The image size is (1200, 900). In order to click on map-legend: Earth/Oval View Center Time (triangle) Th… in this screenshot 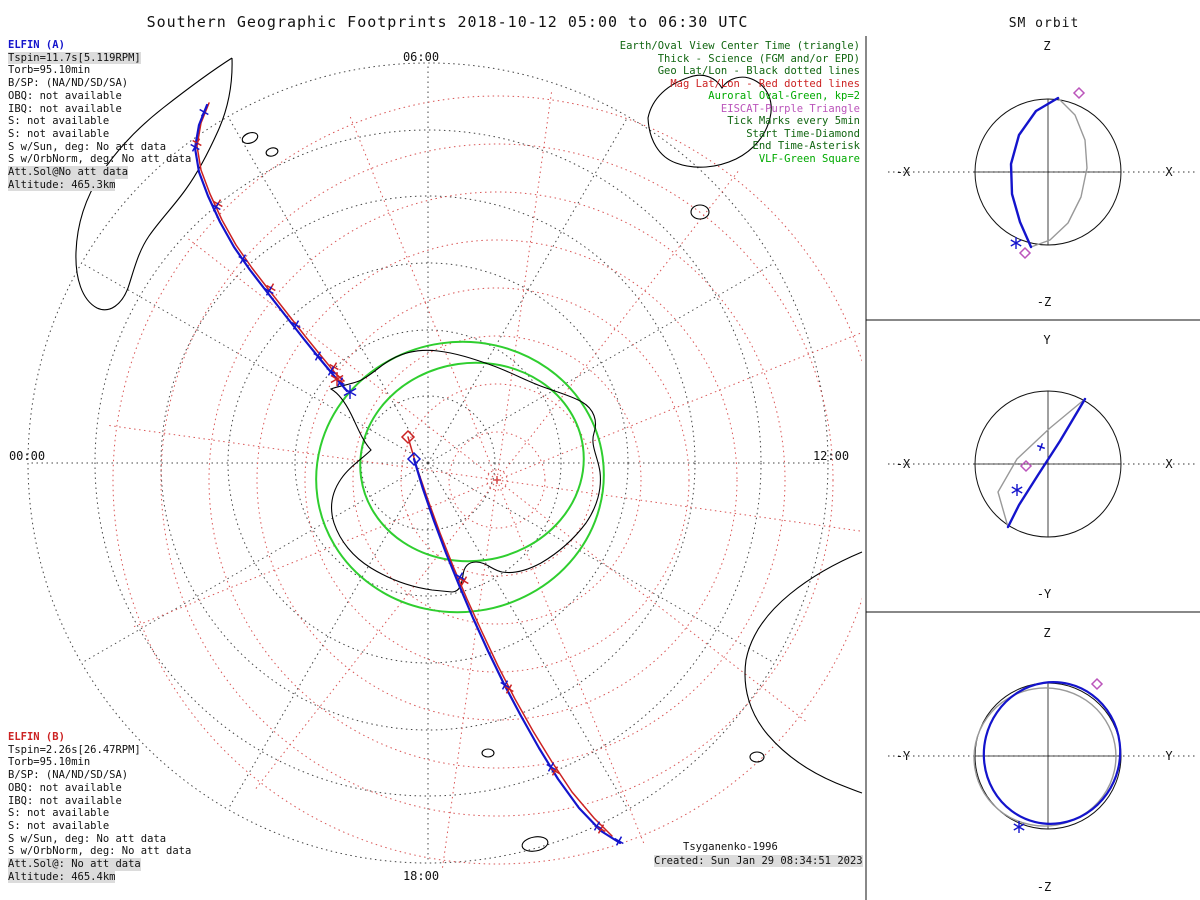, I will do `click(740, 102)`.